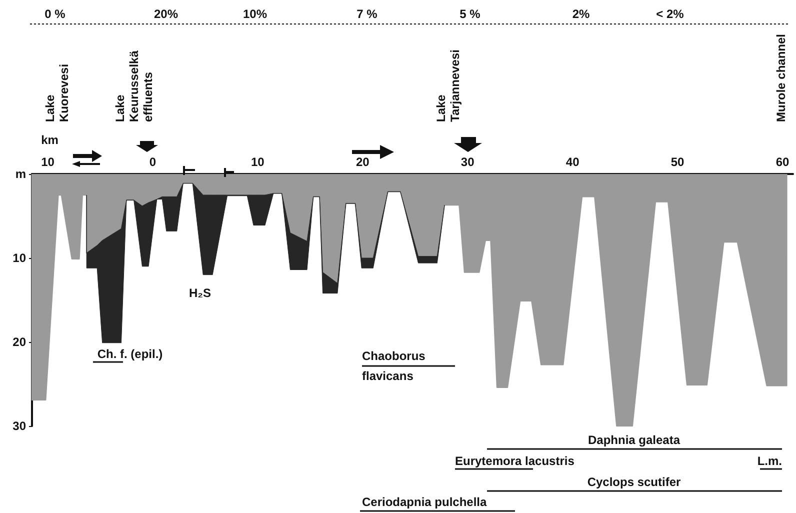  Describe the element at coordinates (20, 174) in the screenshot. I see `y-tick-label: m` at that location.